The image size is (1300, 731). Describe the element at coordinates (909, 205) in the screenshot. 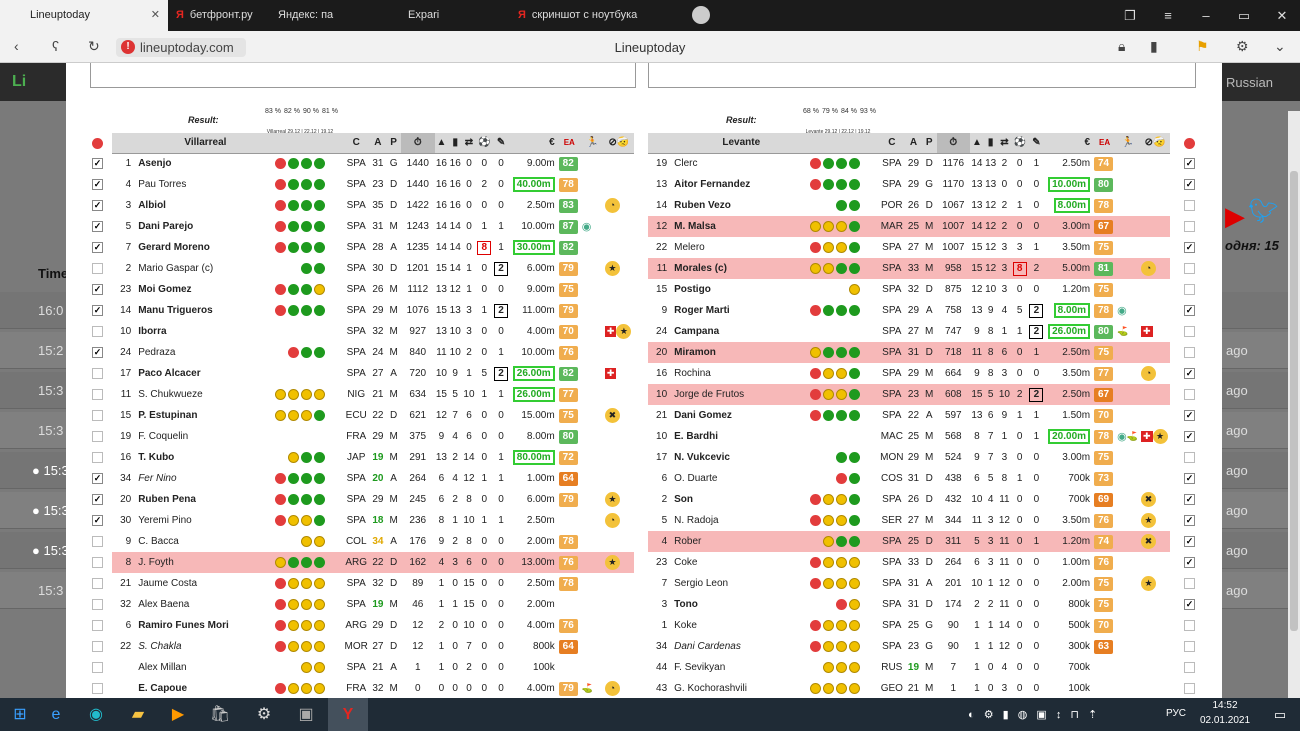

I see `player-row: 14 Ruben Vezo POR 26 D 1067 13 12 2 1 0 8.00m 78` at that location.